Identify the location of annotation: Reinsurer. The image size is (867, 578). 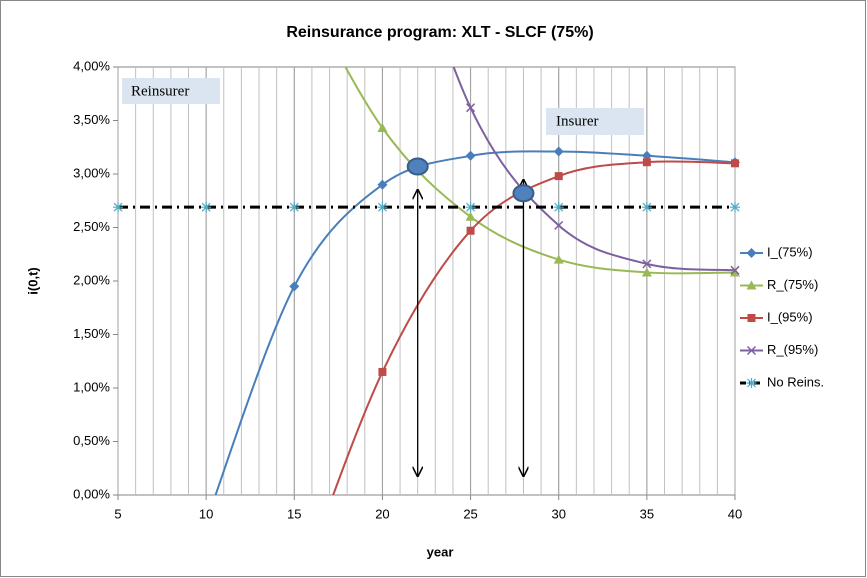
(160, 91).